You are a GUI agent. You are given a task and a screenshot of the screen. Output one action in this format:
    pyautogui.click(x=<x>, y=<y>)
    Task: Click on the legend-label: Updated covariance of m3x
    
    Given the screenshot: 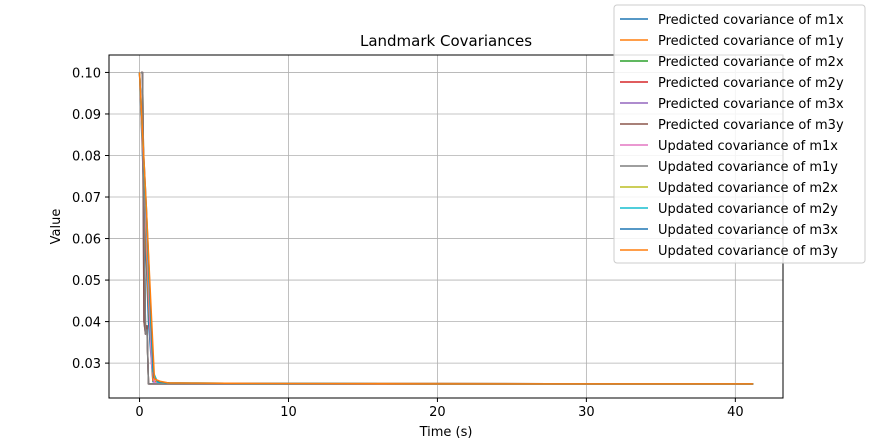 What is the action you would take?
    pyautogui.click(x=748, y=230)
    